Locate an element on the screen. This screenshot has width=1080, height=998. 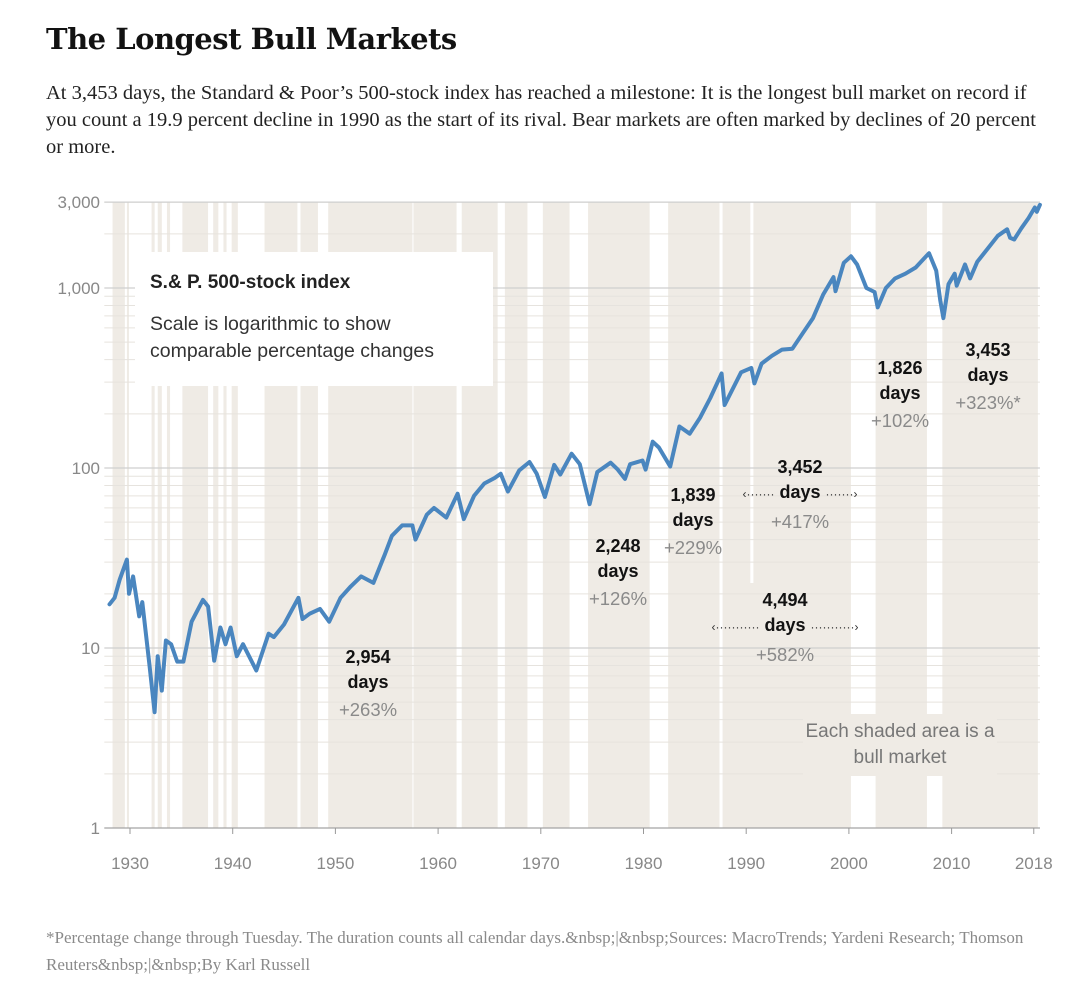
annotation-days-count: 3,453 is located at coordinates (988, 350).